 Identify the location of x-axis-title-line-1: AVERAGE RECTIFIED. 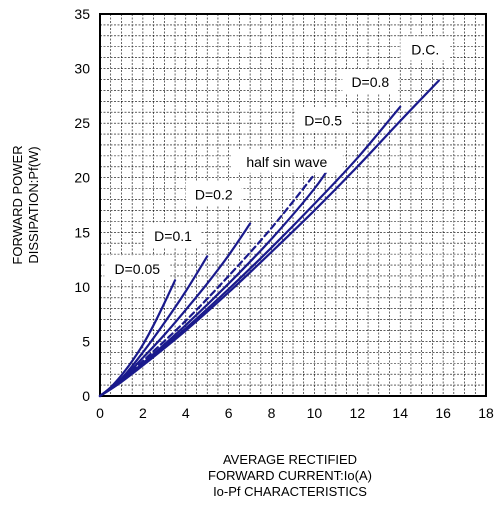
(290, 459).